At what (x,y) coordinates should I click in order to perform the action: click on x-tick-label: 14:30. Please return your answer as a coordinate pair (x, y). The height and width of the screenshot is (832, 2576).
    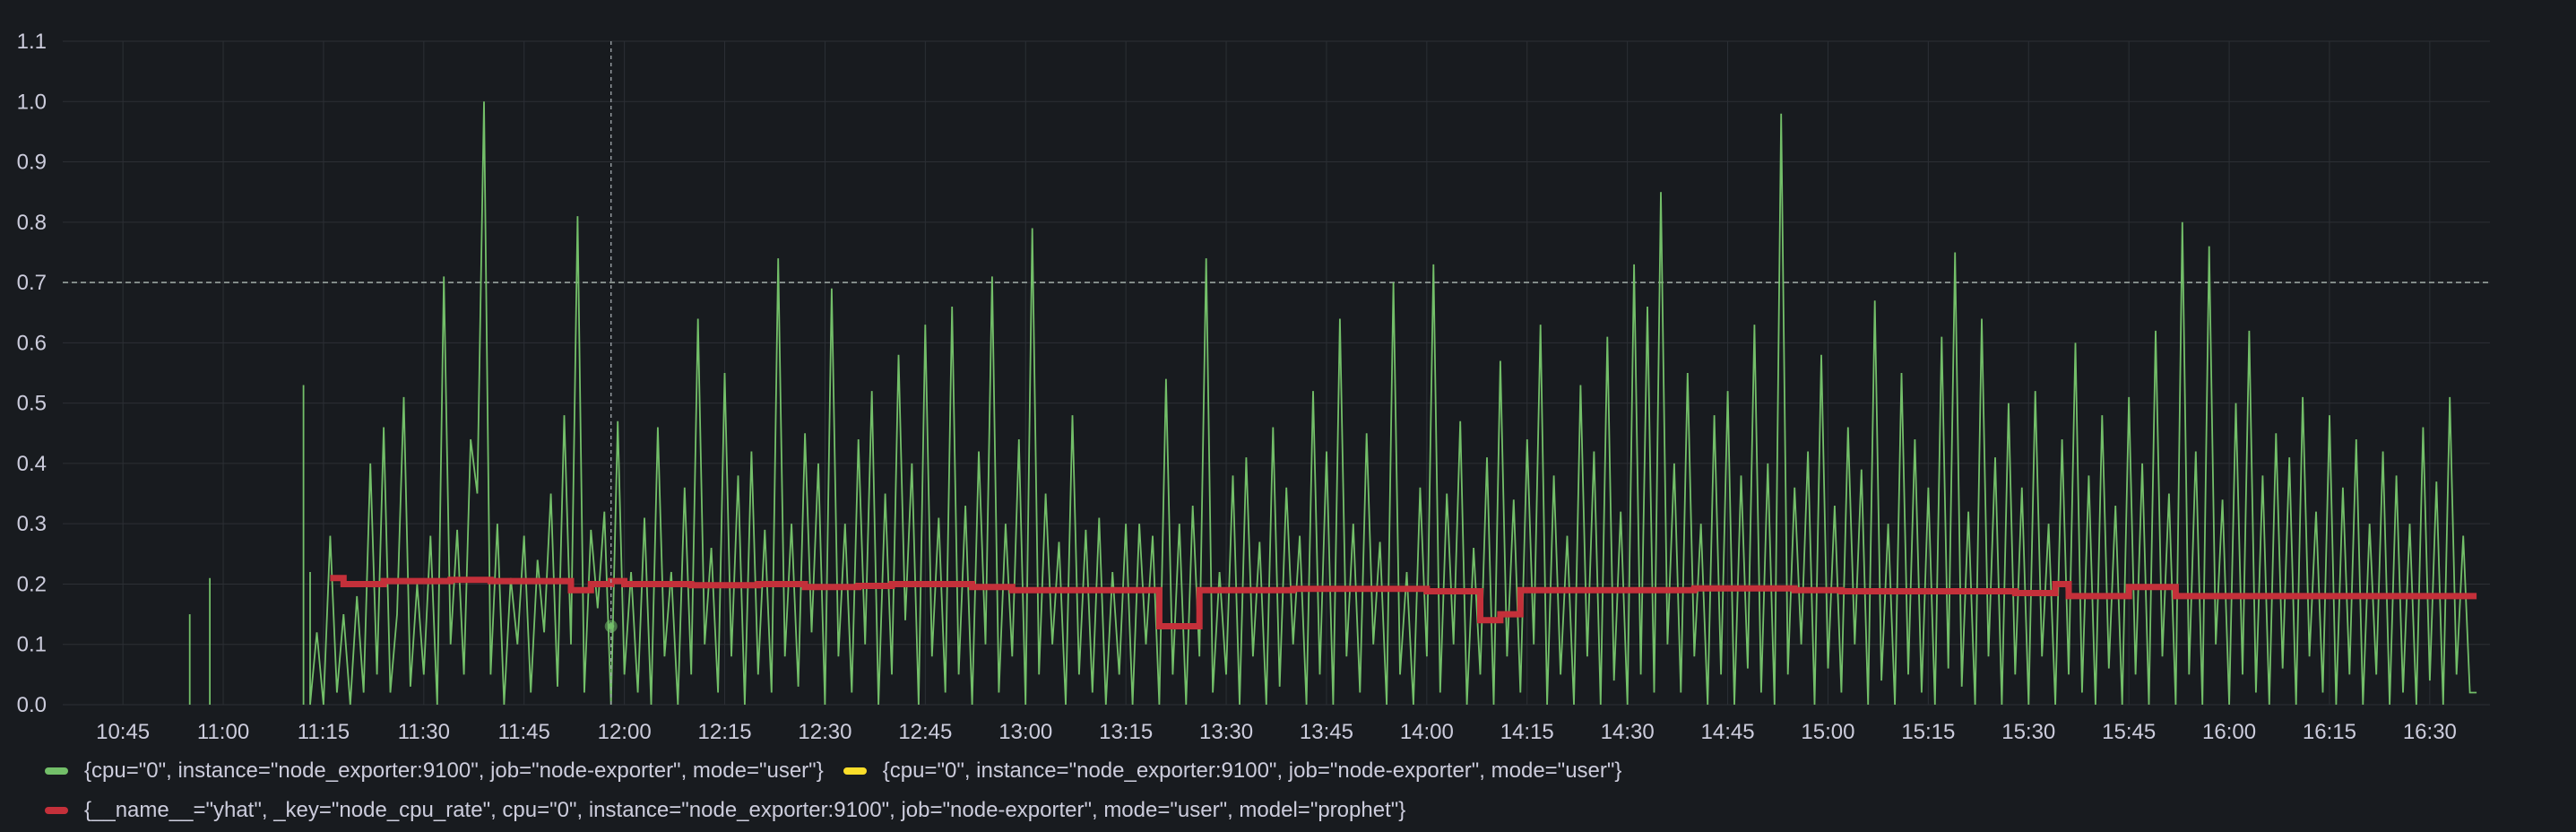
    Looking at the image, I should click on (1628, 732).